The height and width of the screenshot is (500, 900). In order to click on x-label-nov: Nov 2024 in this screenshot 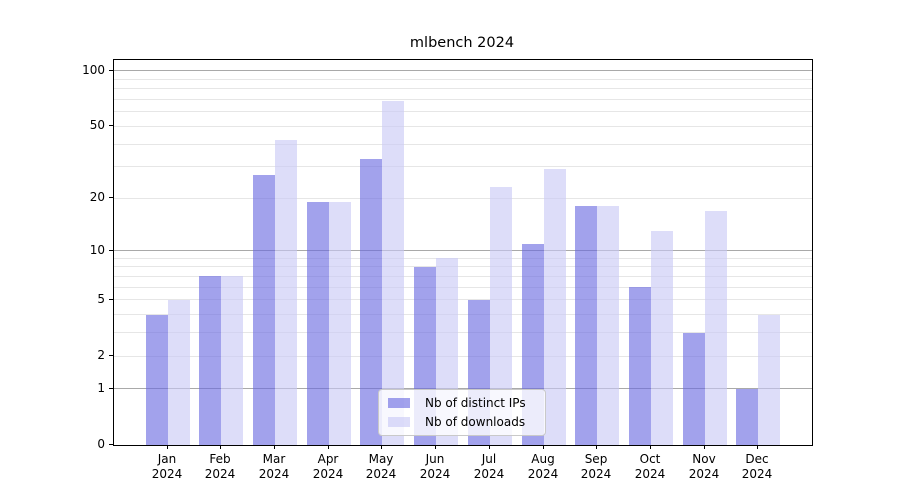, I will do `click(704, 467)`.